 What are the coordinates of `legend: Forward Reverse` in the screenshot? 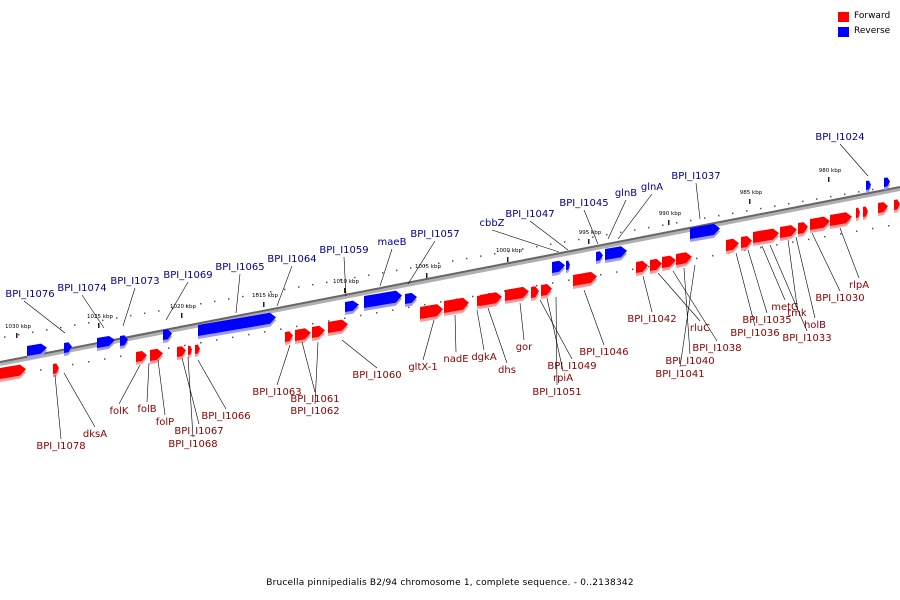 It's located at (864, 24).